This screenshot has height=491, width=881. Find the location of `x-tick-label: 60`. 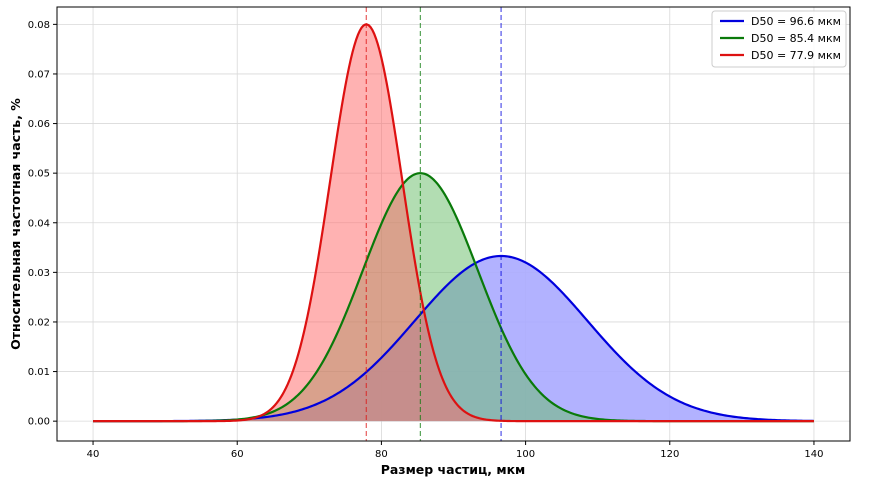

x-tick-label: 60 is located at coordinates (237, 454).